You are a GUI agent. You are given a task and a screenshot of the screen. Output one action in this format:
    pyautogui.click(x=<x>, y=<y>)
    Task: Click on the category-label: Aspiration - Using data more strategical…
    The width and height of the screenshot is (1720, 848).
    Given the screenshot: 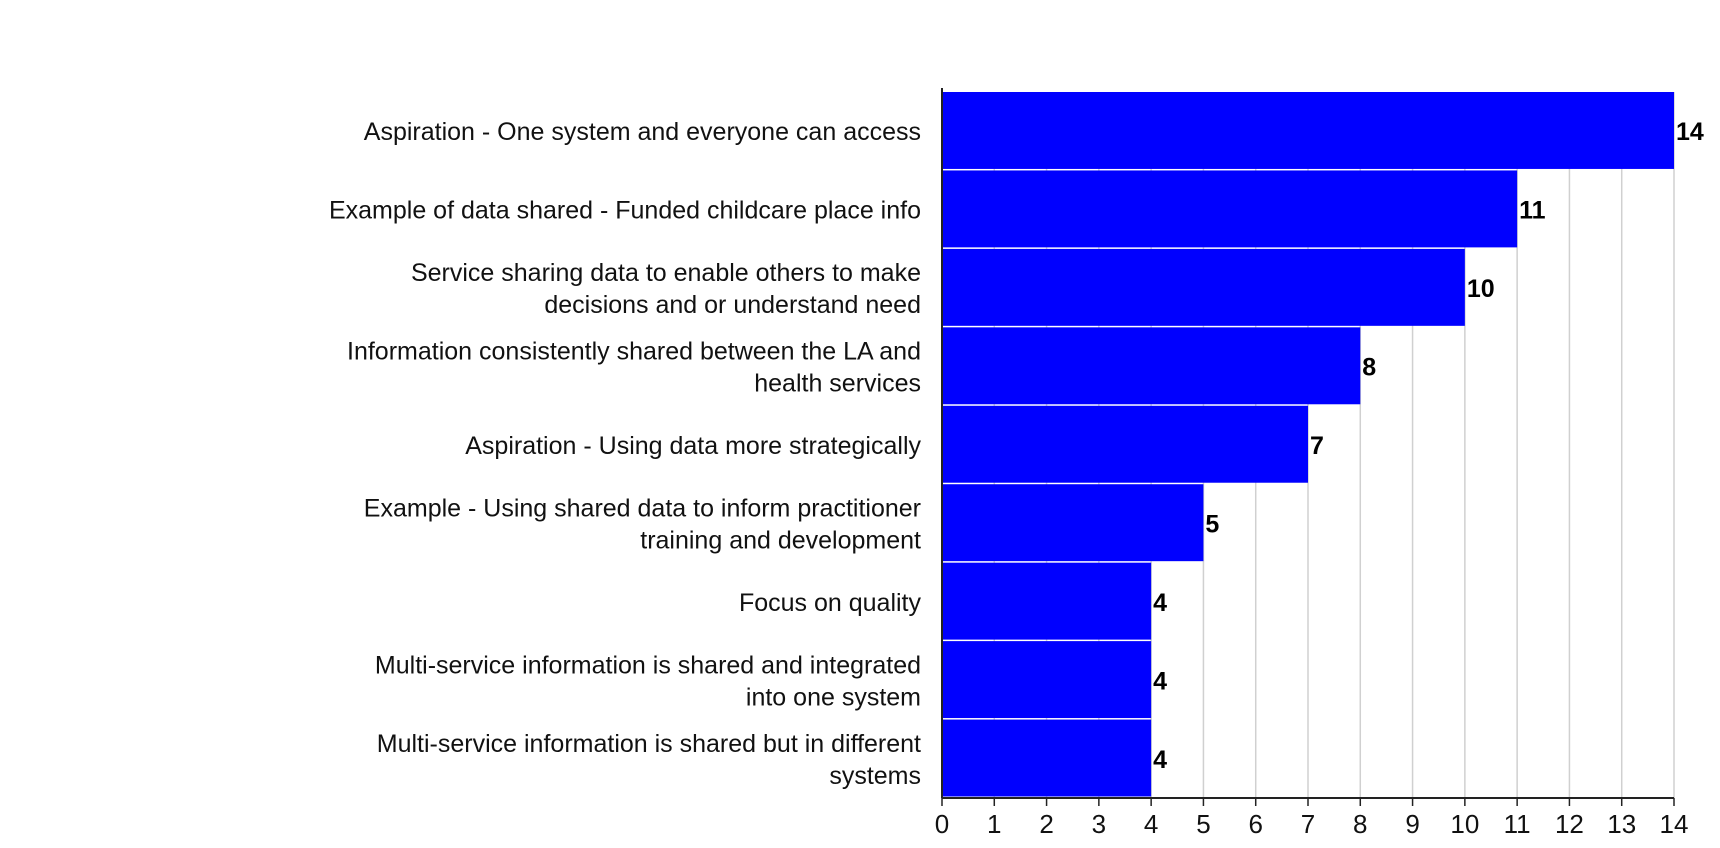 What is the action you would take?
    pyautogui.click(x=693, y=446)
    